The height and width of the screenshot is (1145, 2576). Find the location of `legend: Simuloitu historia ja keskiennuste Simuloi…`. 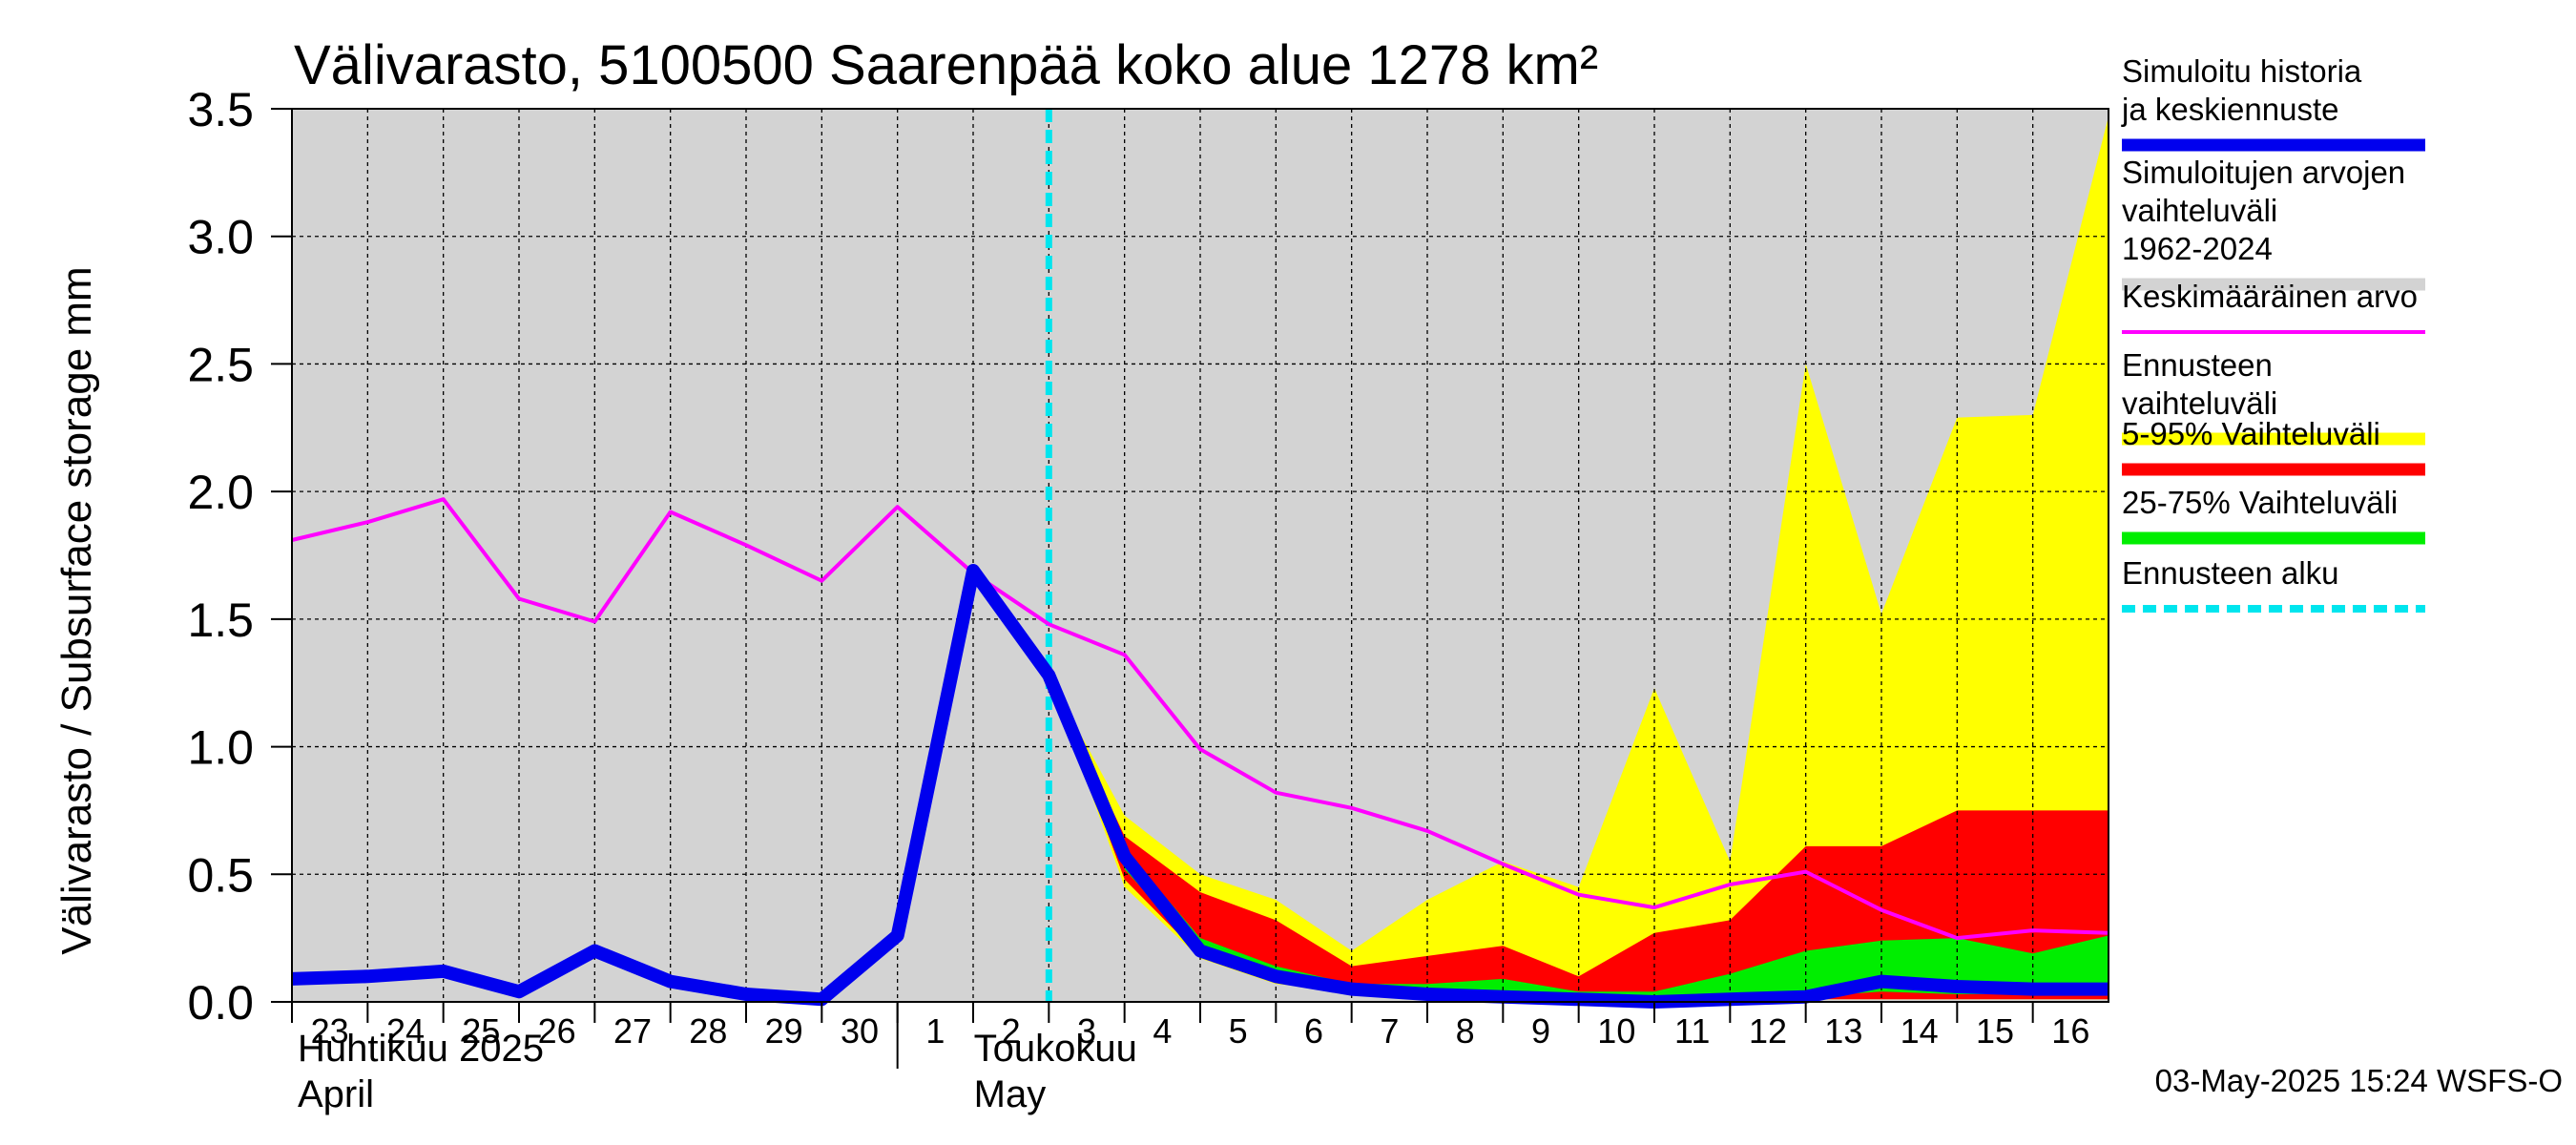

legend: Simuloitu historia ja keskiennuste Simuloi… is located at coordinates (2273, 333).